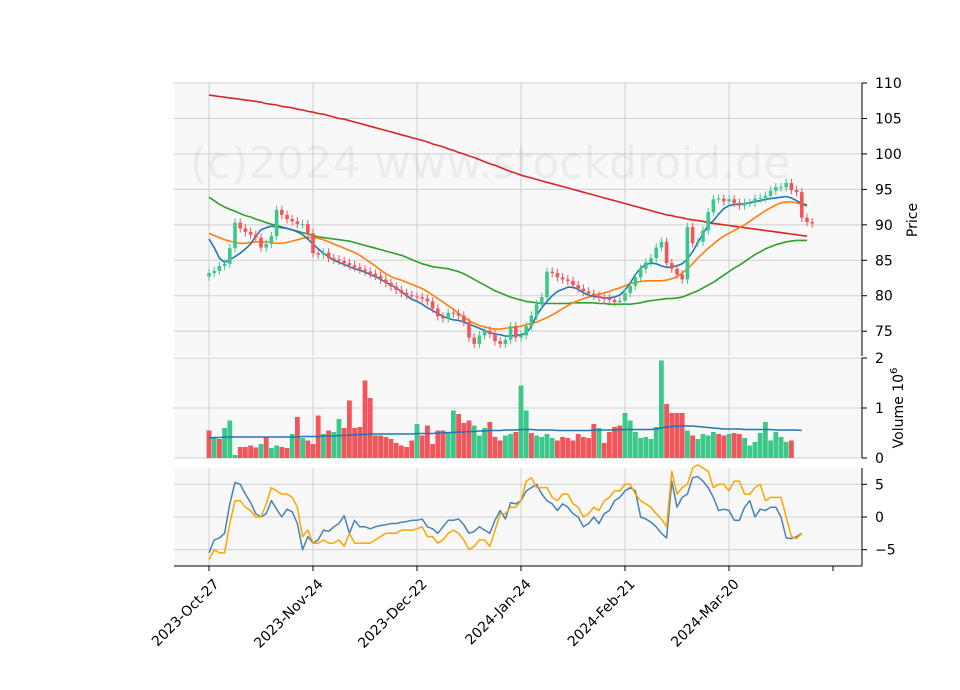 The image size is (960, 690). I want to click on volume-bars, so click(500, 409).